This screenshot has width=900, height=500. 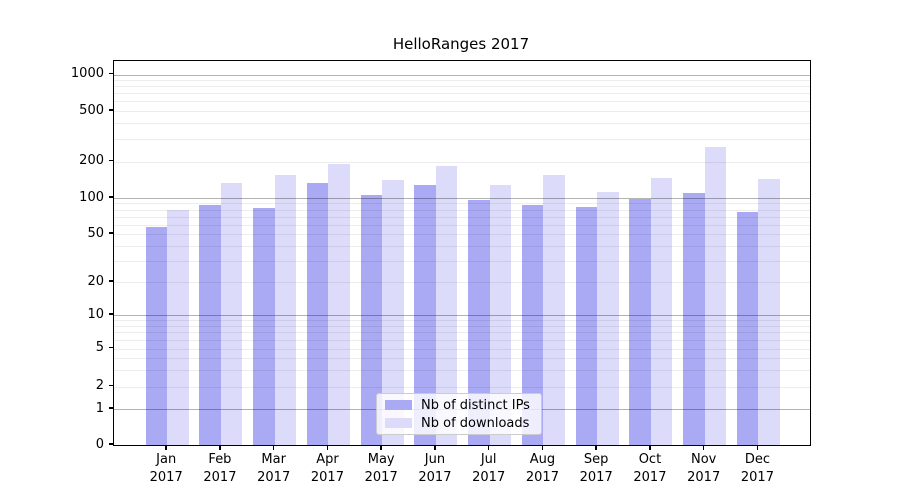 I want to click on x-tick-label: Sep 2017, so click(x=596, y=468).